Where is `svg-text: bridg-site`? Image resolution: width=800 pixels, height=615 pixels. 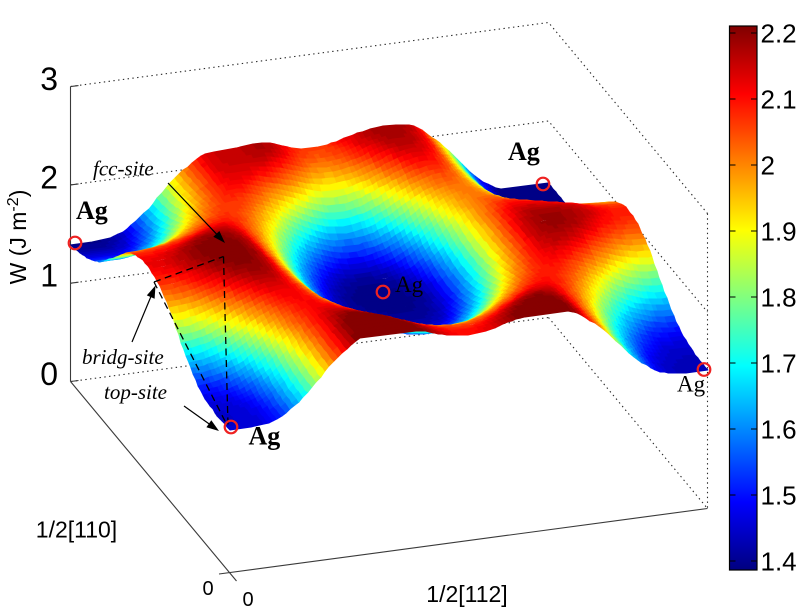
svg-text: bridg-site is located at coordinates (123, 357).